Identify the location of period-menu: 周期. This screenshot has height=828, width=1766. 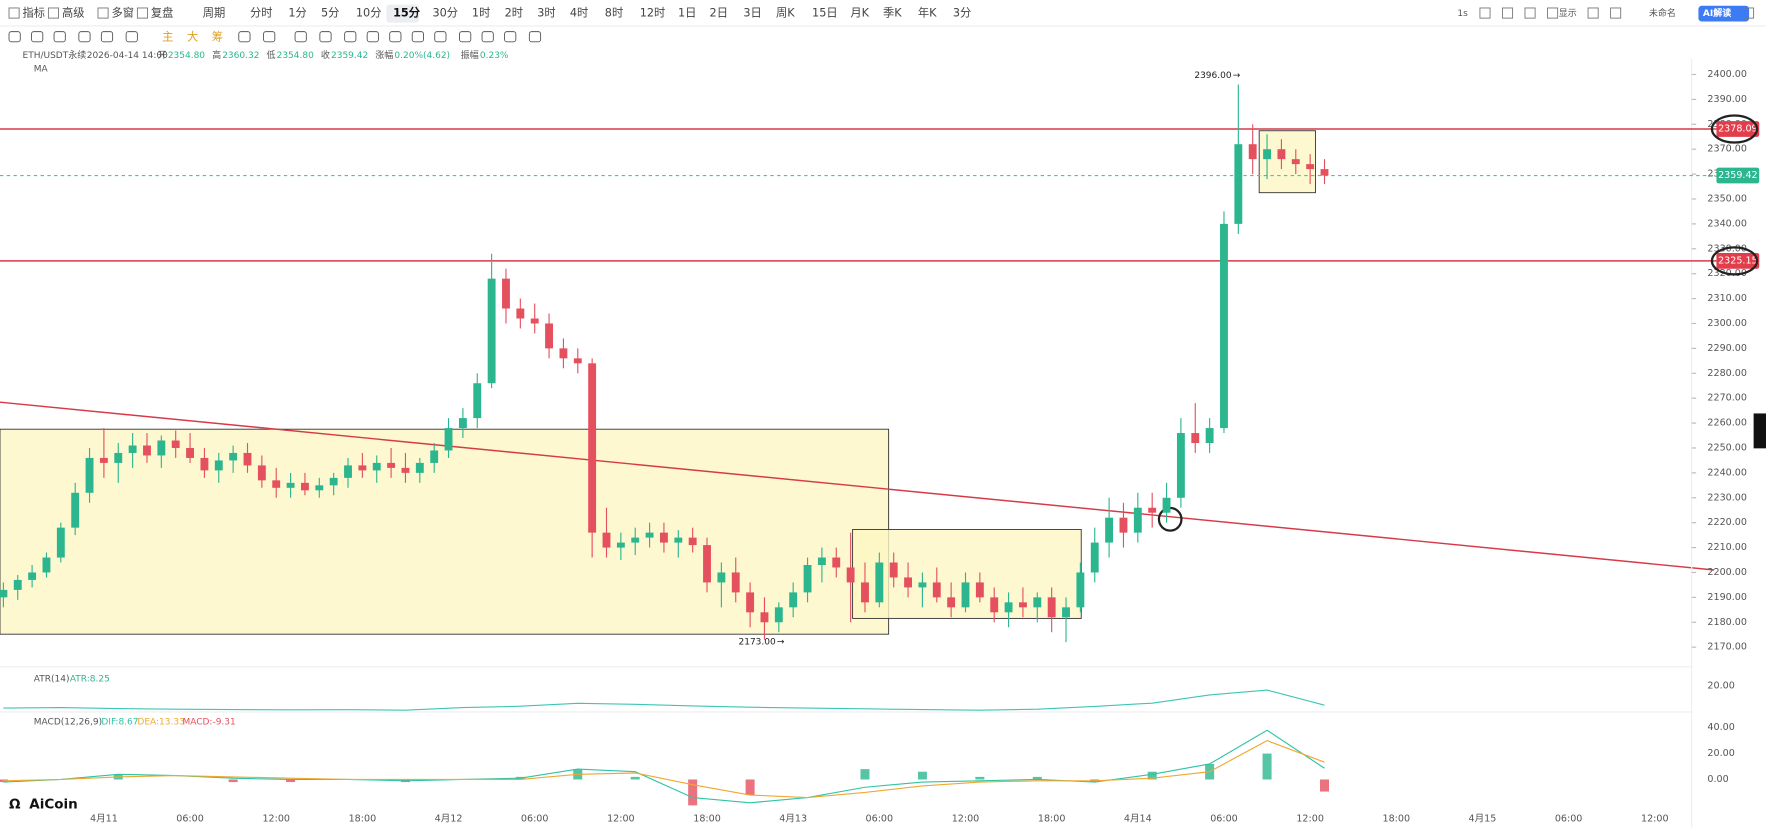
(214, 13).